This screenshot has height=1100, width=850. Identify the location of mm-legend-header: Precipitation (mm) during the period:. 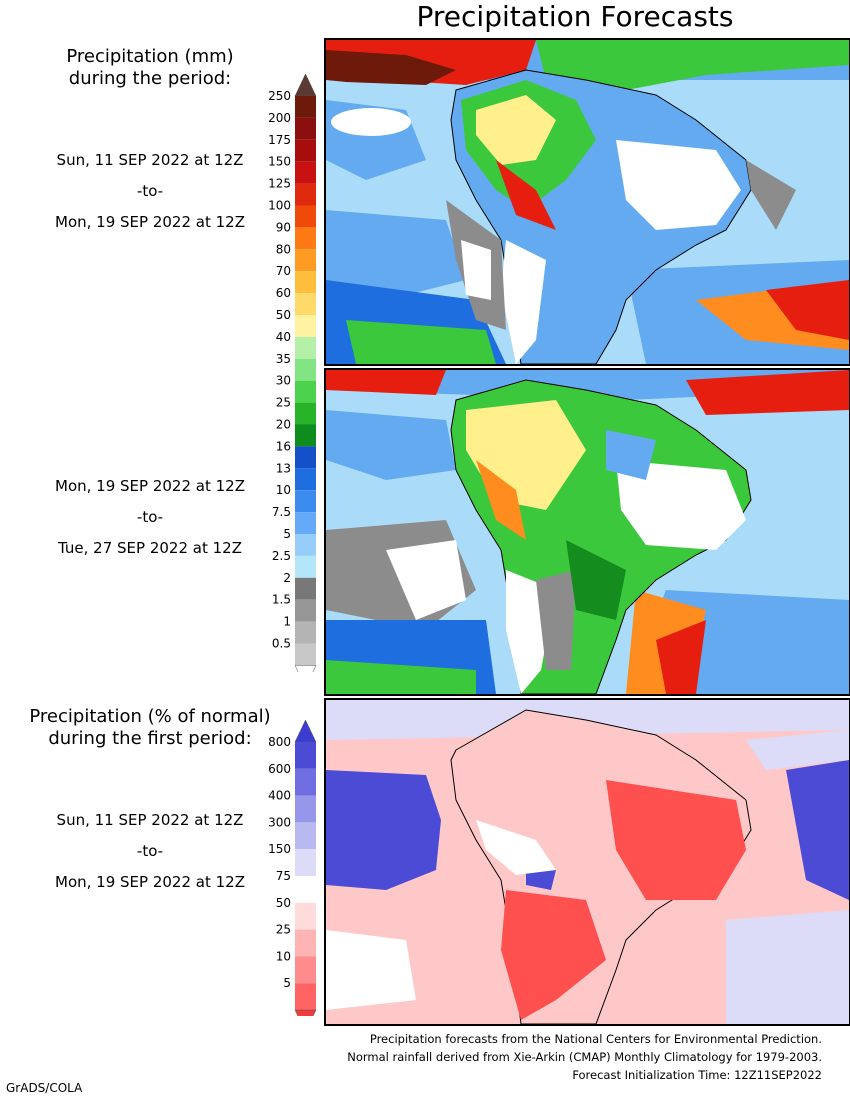
(150, 68).